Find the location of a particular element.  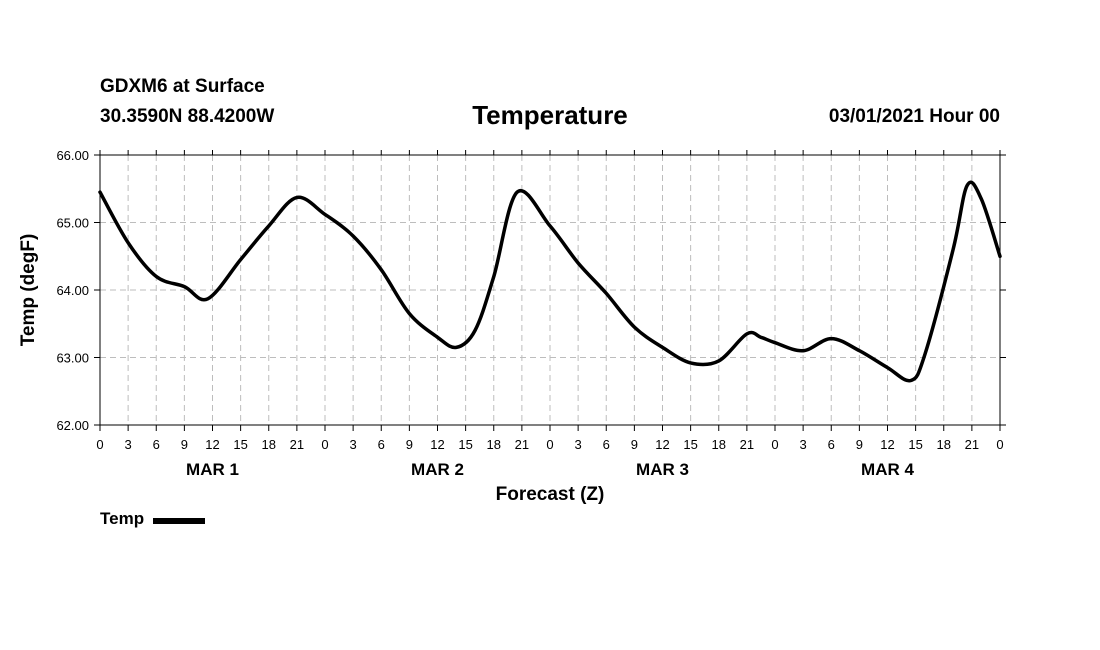

y-tick-label: 62.00 is located at coordinates (72, 425).